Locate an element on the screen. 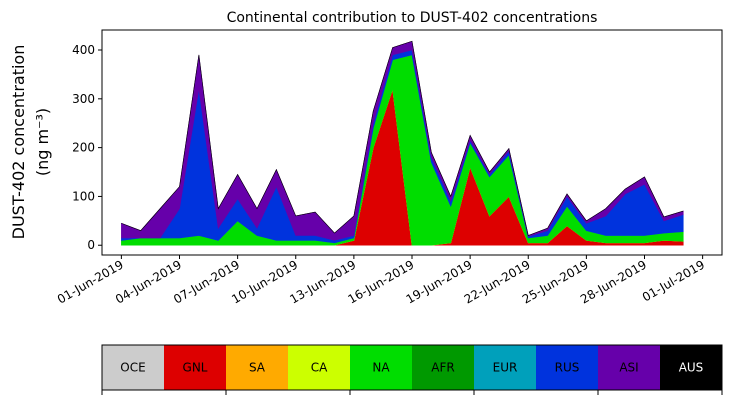  legend: OCE GNL SA CA NA AFR EUR RUS ASI AUS is located at coordinates (412, 369).